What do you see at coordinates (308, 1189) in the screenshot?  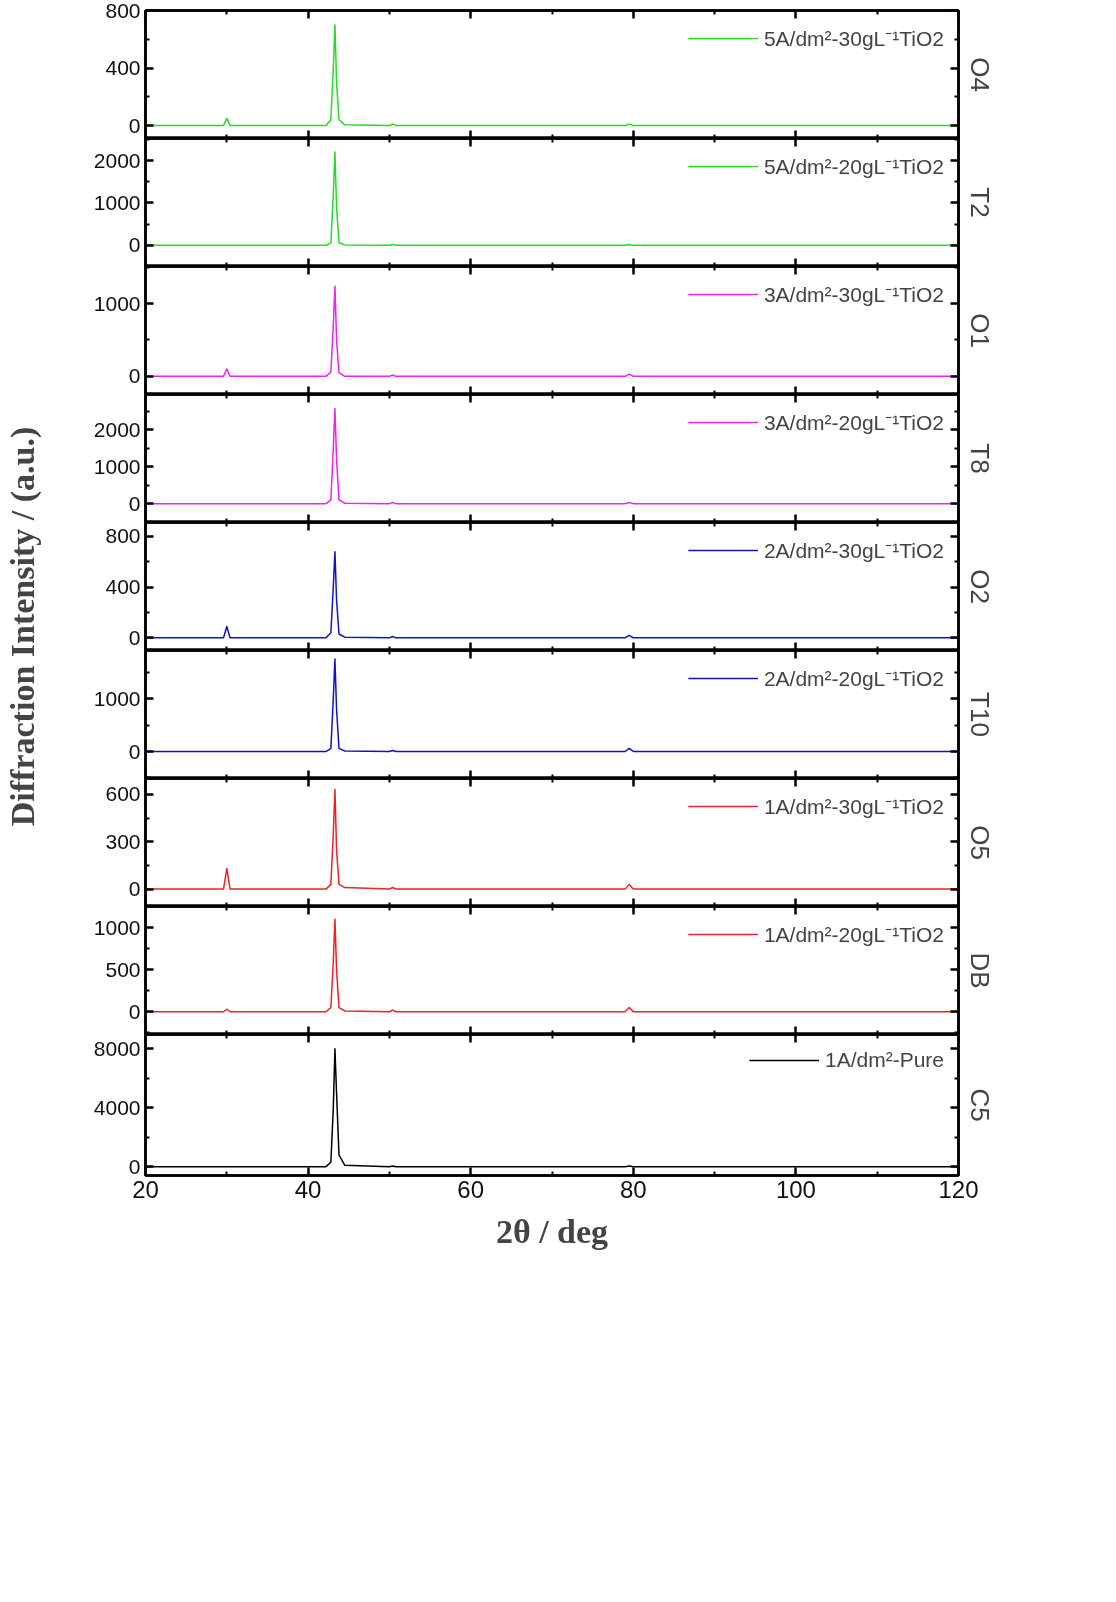 I see `x-tick-label: 40` at bounding box center [308, 1189].